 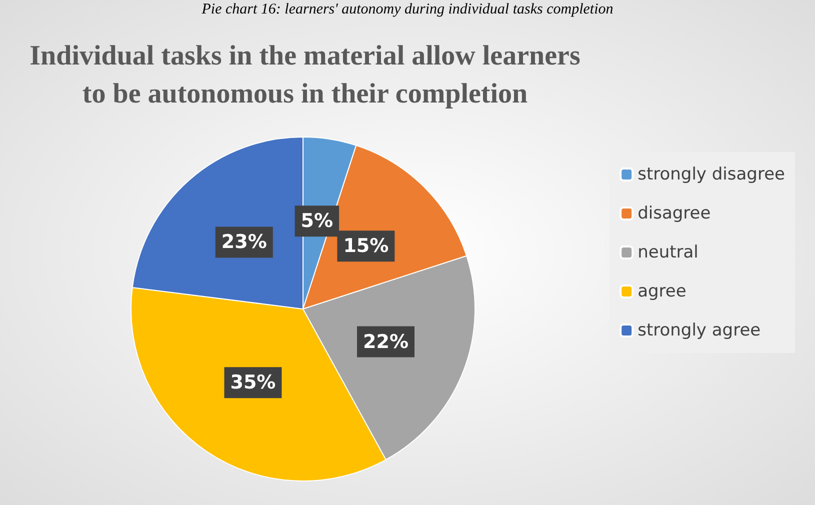 I want to click on legend-label: agree, so click(x=662, y=292).